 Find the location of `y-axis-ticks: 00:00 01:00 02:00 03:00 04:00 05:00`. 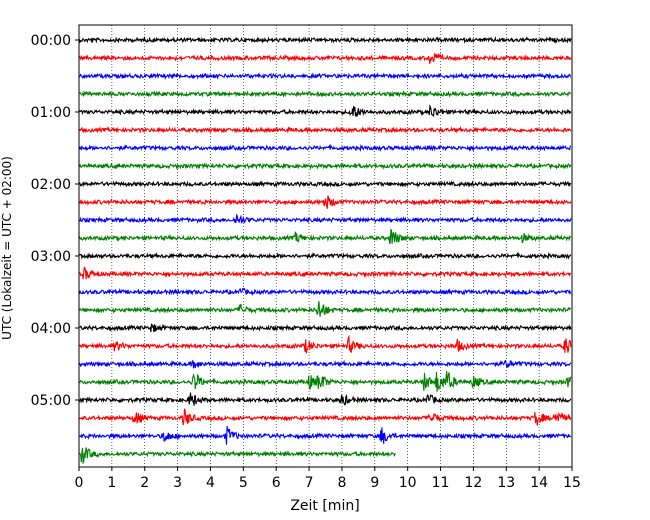

y-axis-ticks: 00:00 01:00 02:00 03:00 04:00 05:00 is located at coordinates (55, 221).